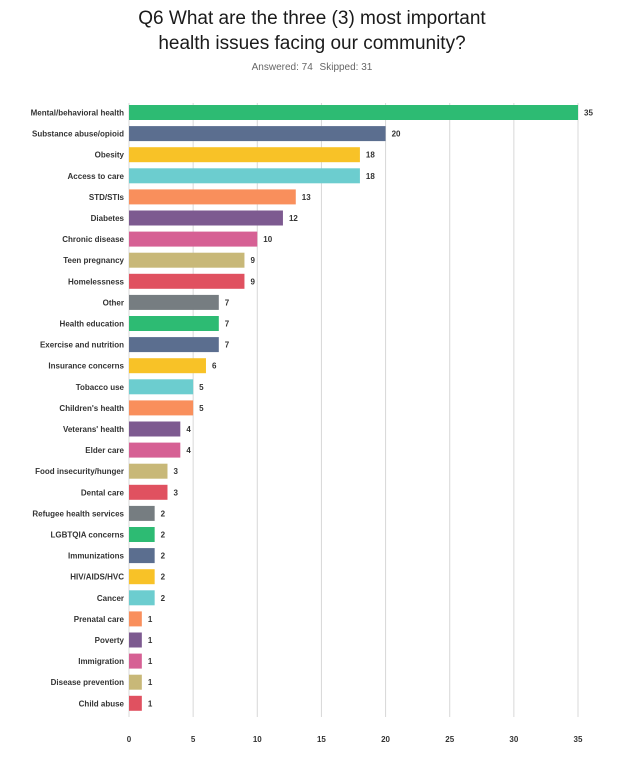 Image resolution: width=624 pixels, height=770 pixels. What do you see at coordinates (82, 345) in the screenshot?
I see `category-label: Exercise and nutrition` at bounding box center [82, 345].